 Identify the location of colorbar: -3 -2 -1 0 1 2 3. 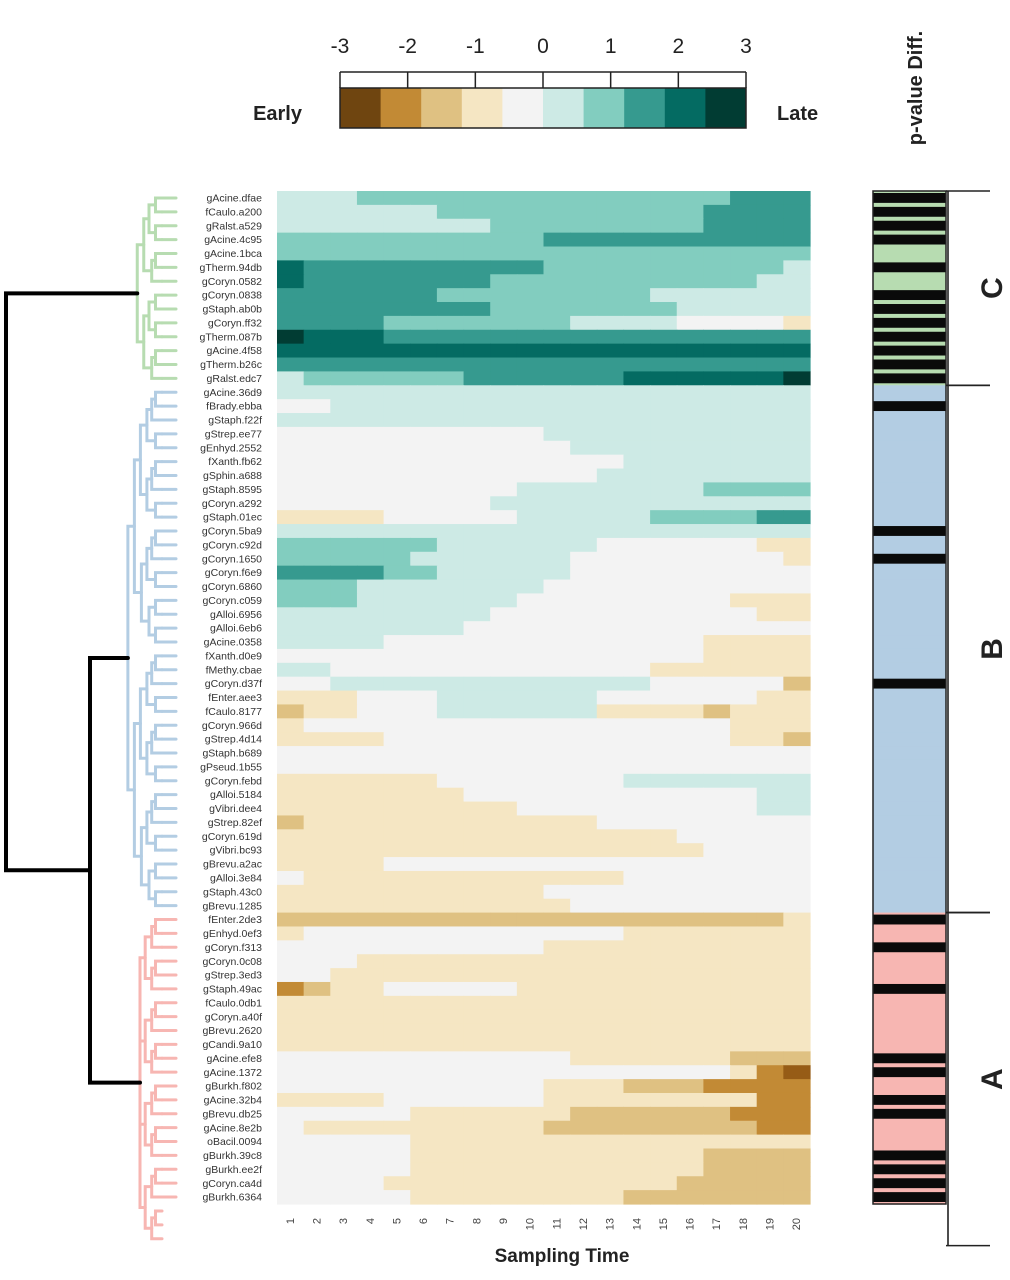
(541, 82).